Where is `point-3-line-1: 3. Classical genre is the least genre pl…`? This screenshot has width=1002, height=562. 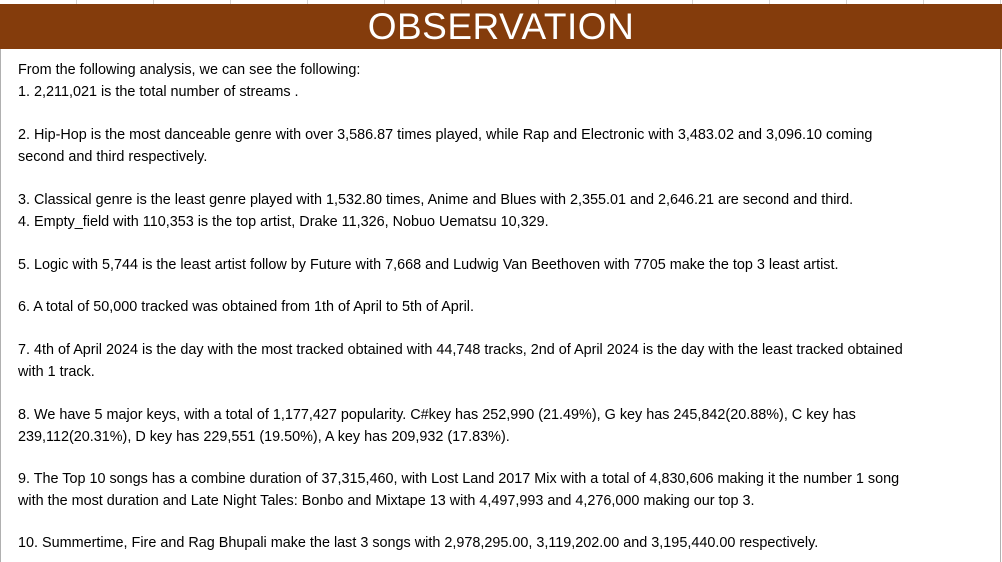
point-3-line-1: 3. Classical genre is the least genre pl… is located at coordinates (436, 200).